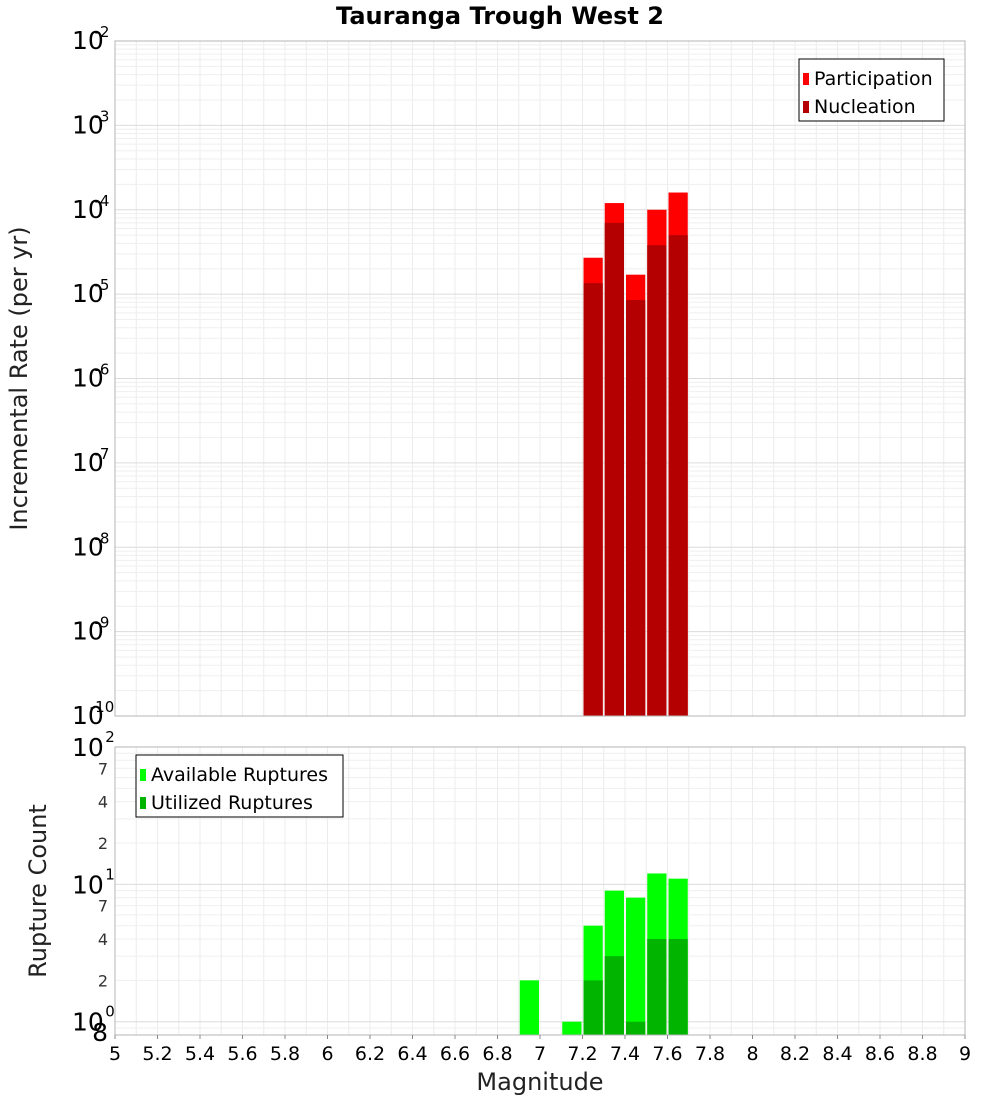  I want to click on x-tick-label: 7.2, so click(582, 1054).